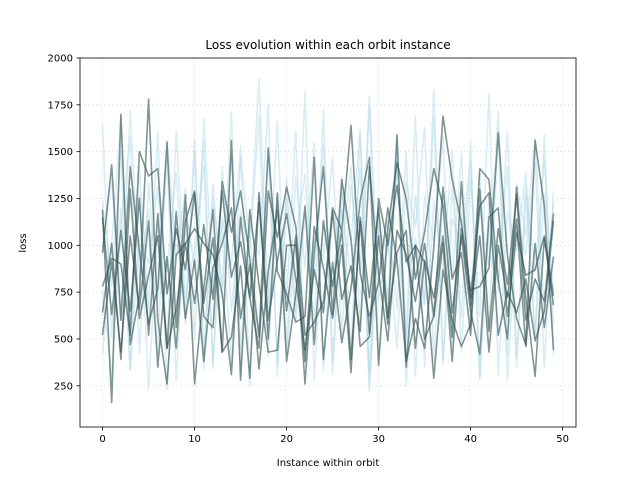 The image size is (640, 480). I want to click on y-tick-label: 2000, so click(60, 59).